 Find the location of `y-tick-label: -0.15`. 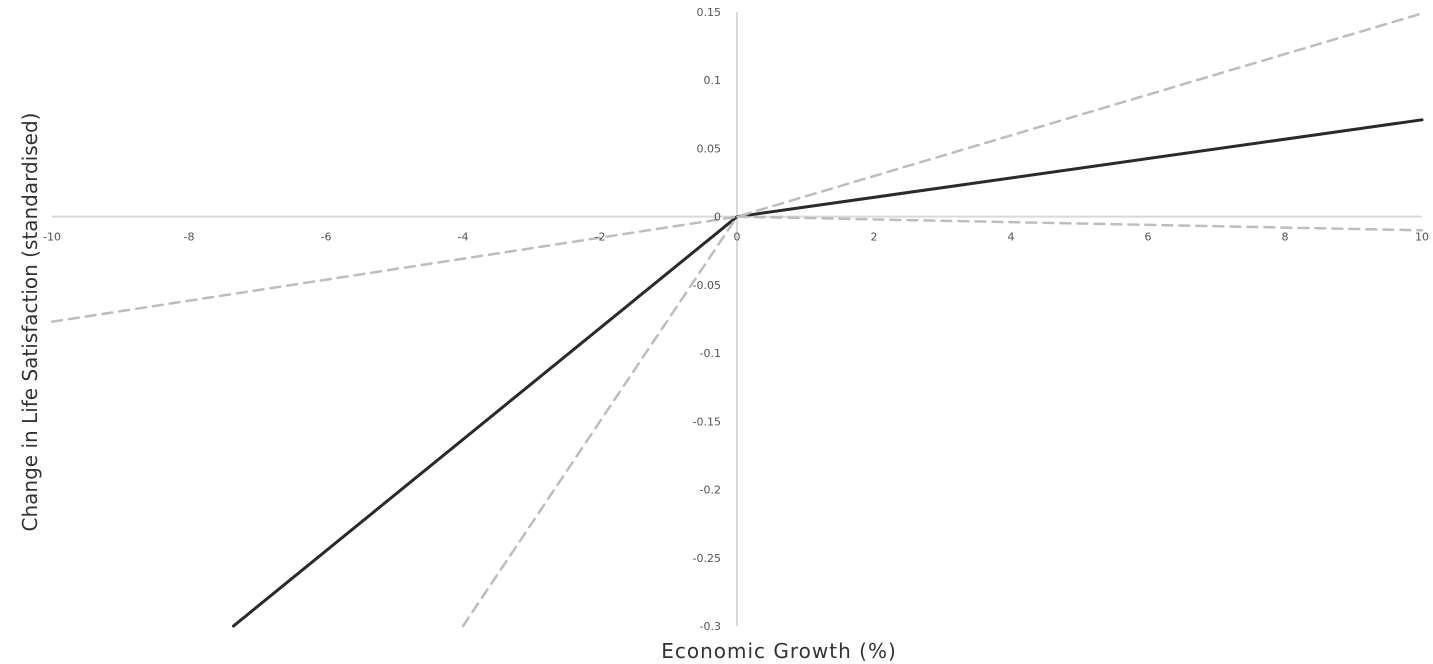

y-tick-label: -0.15 is located at coordinates (707, 421).